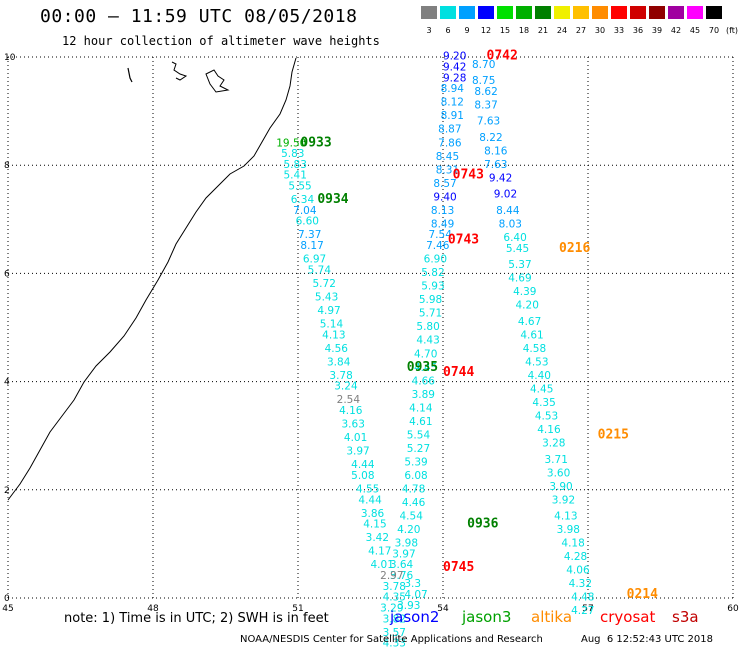  I want to click on swh-value: 7.04, so click(305, 211).